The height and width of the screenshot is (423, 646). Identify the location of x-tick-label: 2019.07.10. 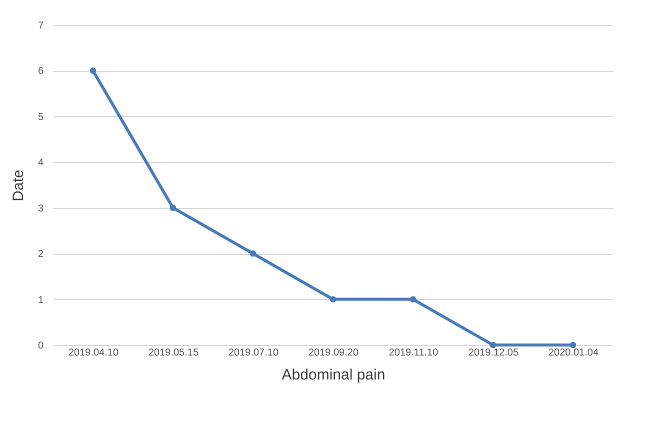
(253, 353).